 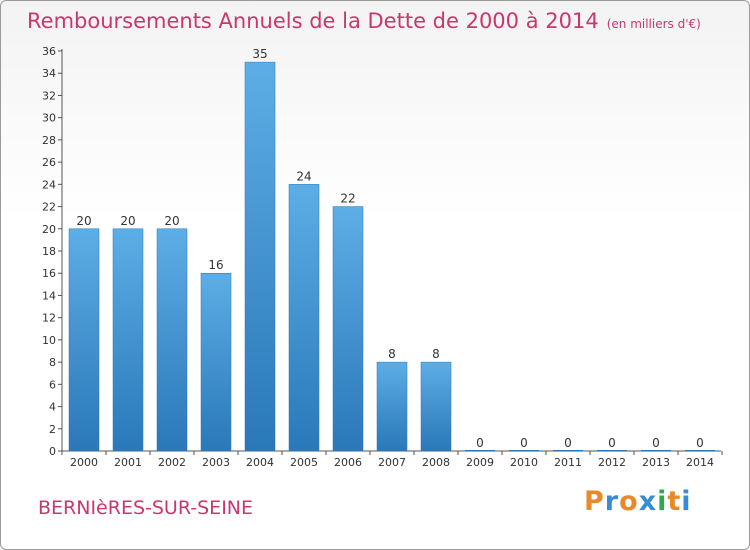 I want to click on x-tick-label: 2007, so click(x=392, y=462).